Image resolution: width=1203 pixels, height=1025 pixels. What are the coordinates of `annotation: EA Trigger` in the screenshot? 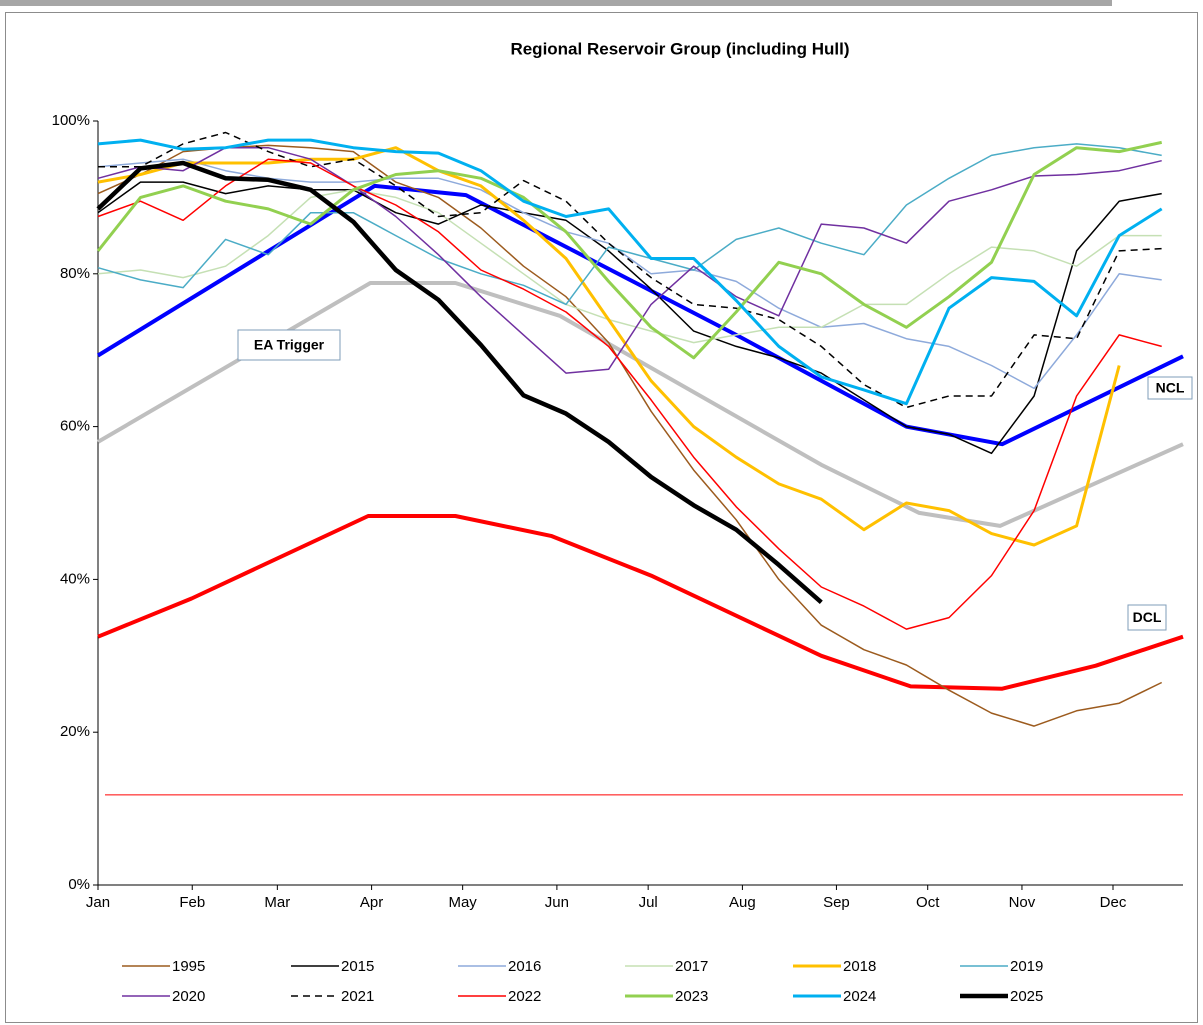 It's located at (289, 345).